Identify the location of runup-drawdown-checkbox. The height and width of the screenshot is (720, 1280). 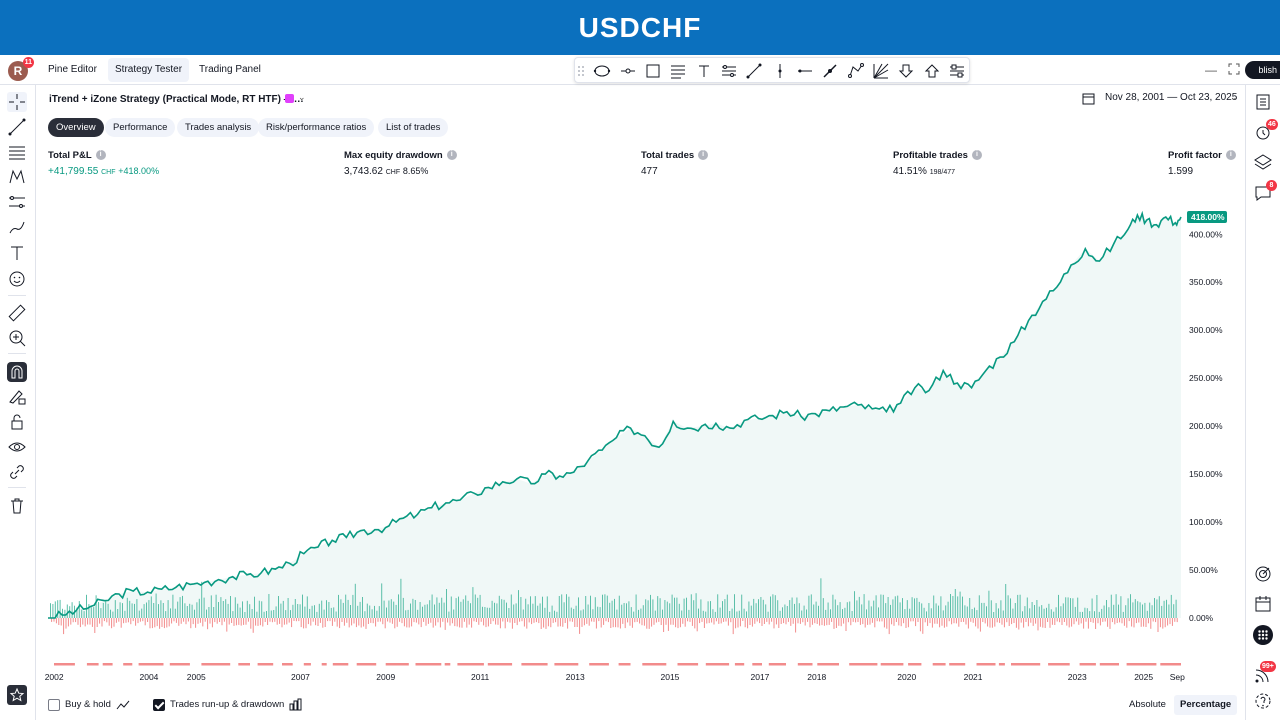
(159, 705).